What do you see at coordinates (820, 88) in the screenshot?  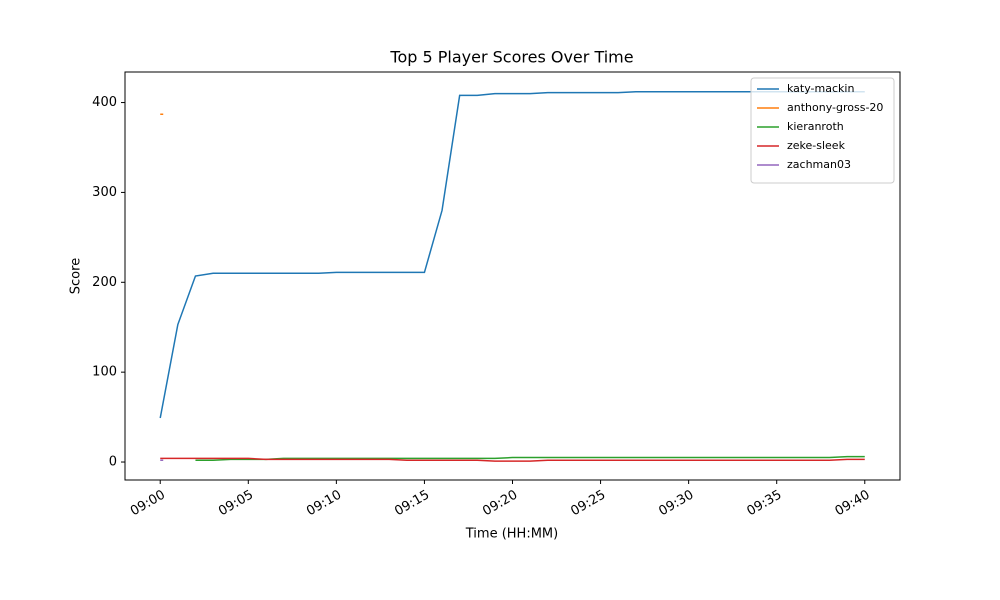 I see `legend-label: katy-mackin` at bounding box center [820, 88].